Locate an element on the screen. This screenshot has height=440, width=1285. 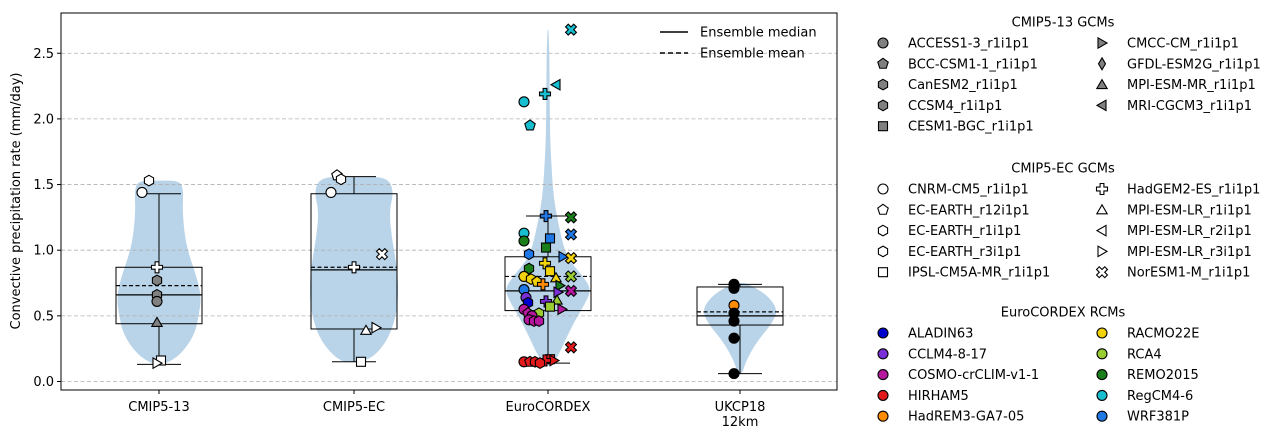
legend-label: MPI-ESM-LR_r2i1p1 is located at coordinates (1189, 231).